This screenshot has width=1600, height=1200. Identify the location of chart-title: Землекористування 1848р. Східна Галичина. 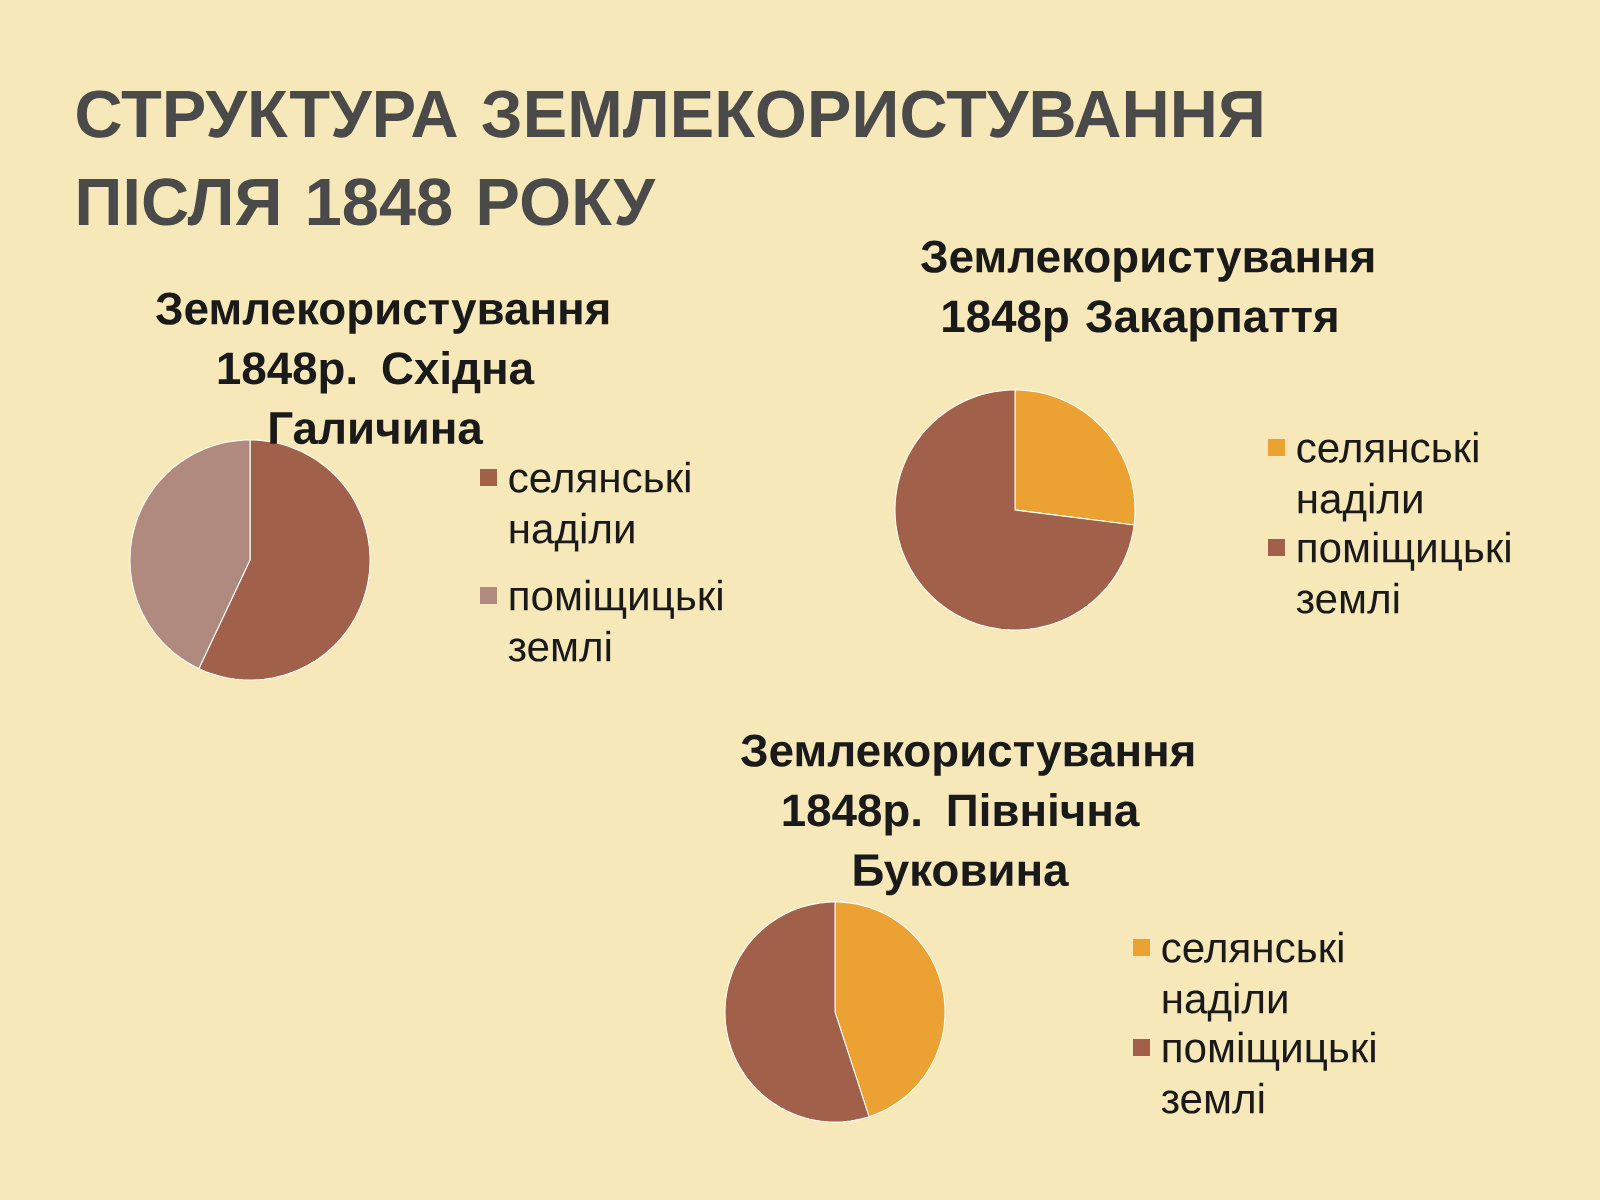
(382, 368).